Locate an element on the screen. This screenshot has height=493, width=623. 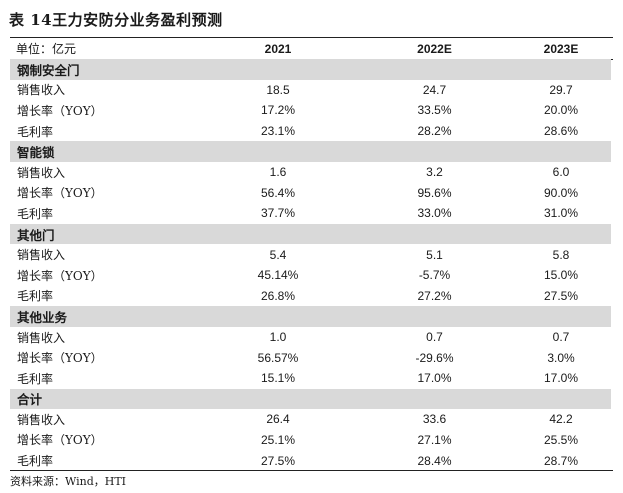
value-cell: 90.0% is located at coordinates (561, 192).